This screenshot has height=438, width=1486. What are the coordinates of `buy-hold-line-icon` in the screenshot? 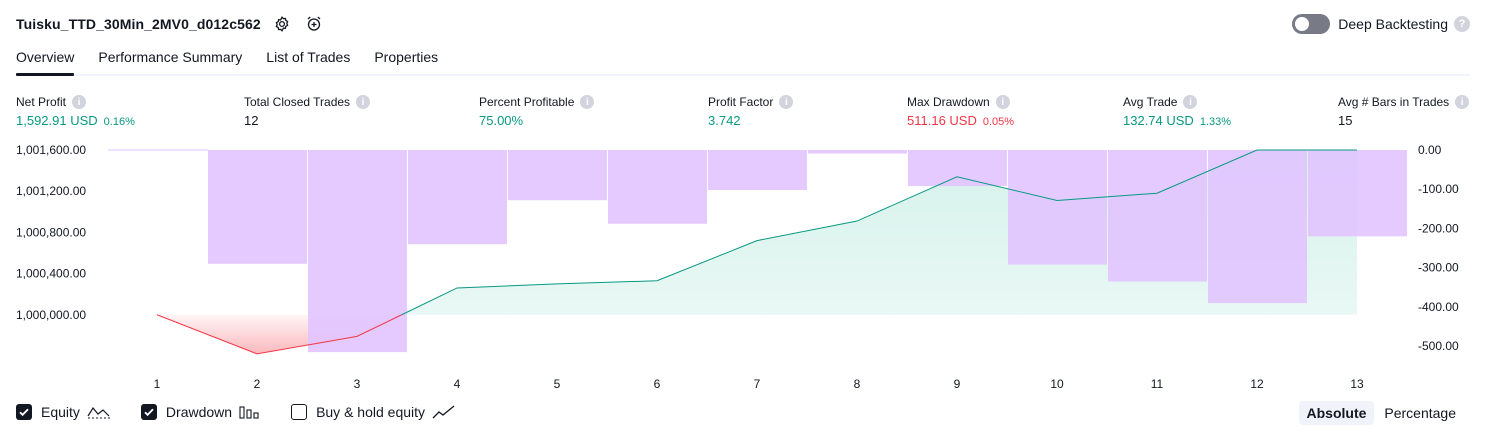 It's located at (444, 412).